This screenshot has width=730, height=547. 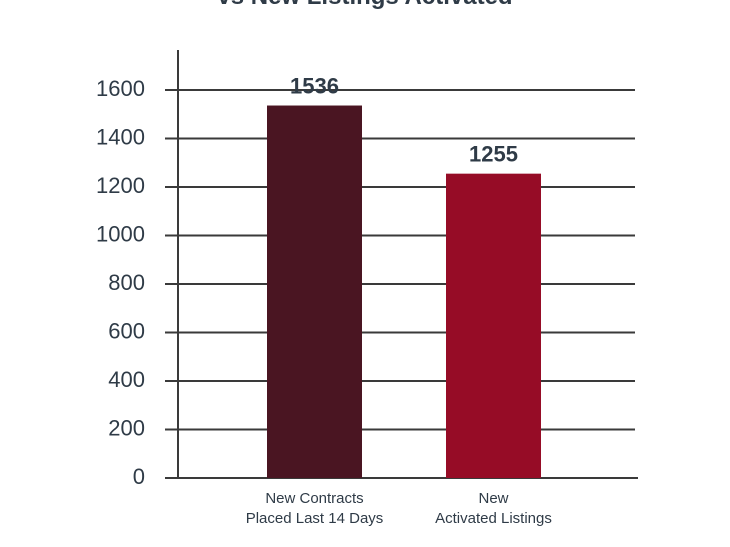 I want to click on y-tick-label: 200, so click(x=126, y=427).